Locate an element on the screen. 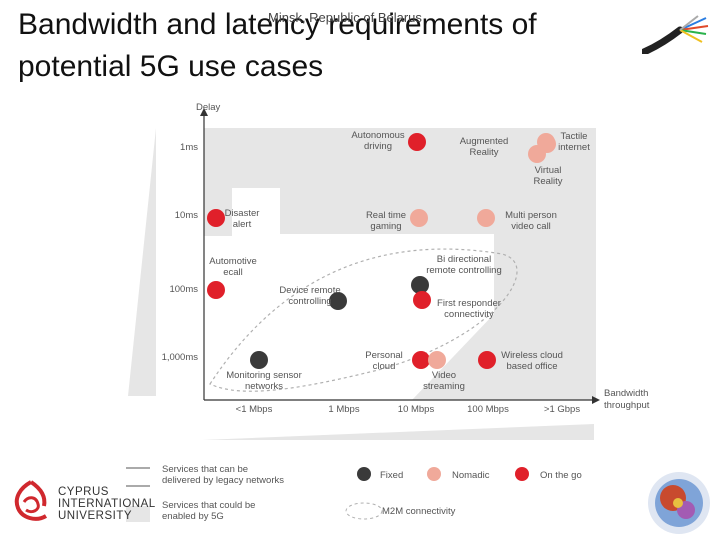 This screenshot has height=540, width=720. university-name: CYPRUS INTERNATIONAL UNIVERSITY is located at coordinates (107, 504).